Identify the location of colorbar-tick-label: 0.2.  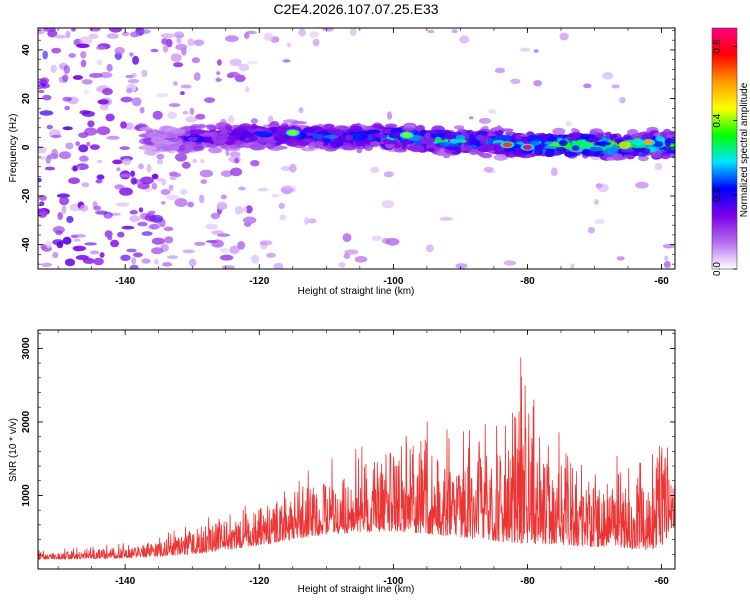
(717, 194).